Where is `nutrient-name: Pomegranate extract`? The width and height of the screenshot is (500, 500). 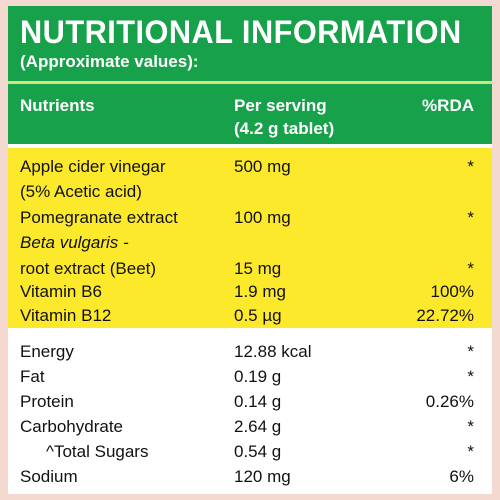
nutrient-name: Pomegranate extract is located at coordinates (99, 217).